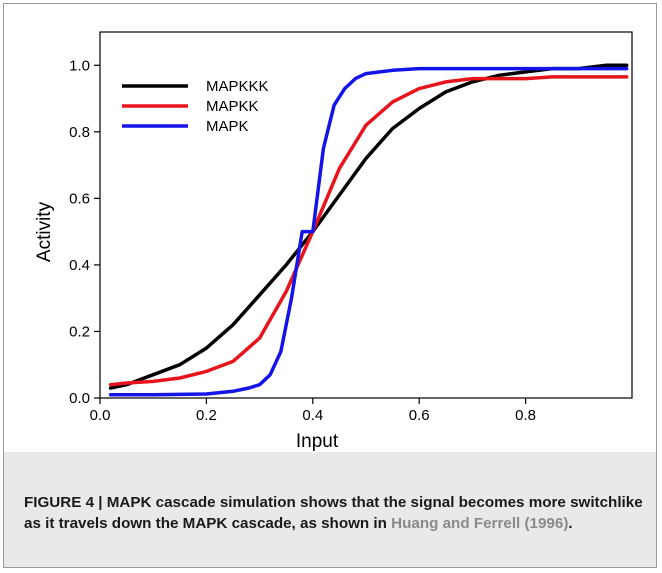 The width and height of the screenshot is (662, 573). What do you see at coordinates (480, 523) in the screenshot?
I see `caption-reference-link: Huang and Ferrell (1996)` at bounding box center [480, 523].